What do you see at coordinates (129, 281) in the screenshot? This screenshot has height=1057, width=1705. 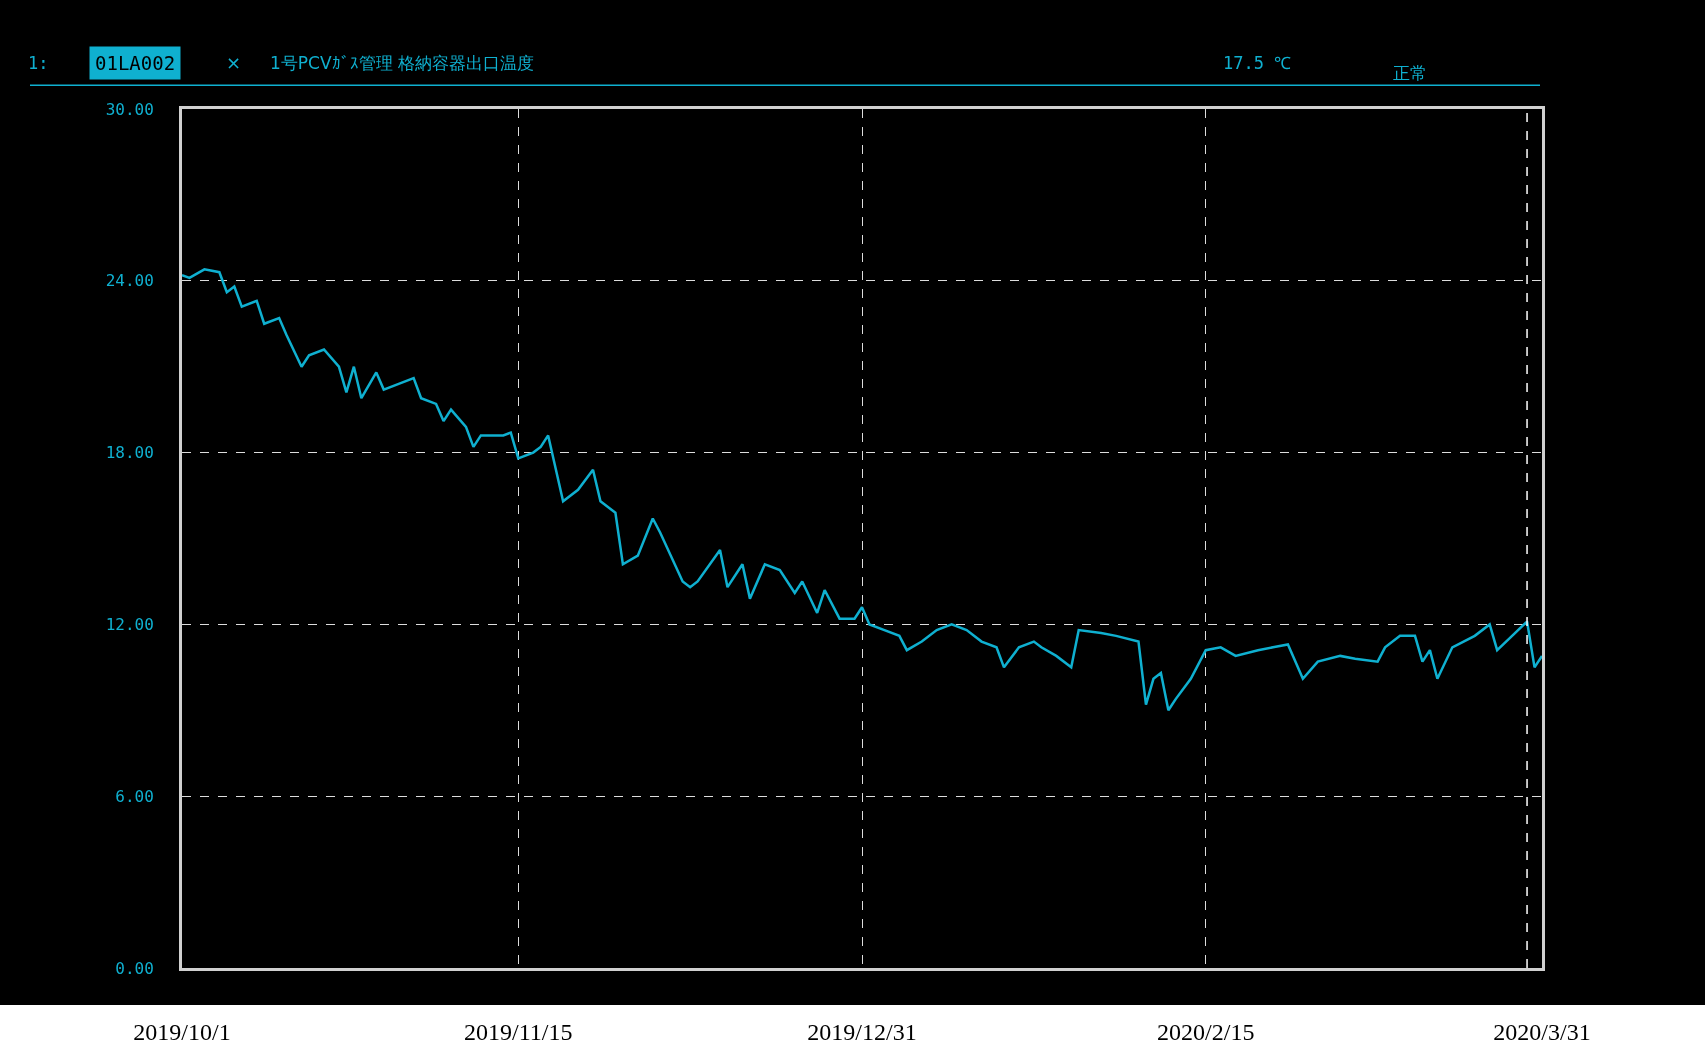 I see `y-tick-label: 24.00` at bounding box center [129, 281].